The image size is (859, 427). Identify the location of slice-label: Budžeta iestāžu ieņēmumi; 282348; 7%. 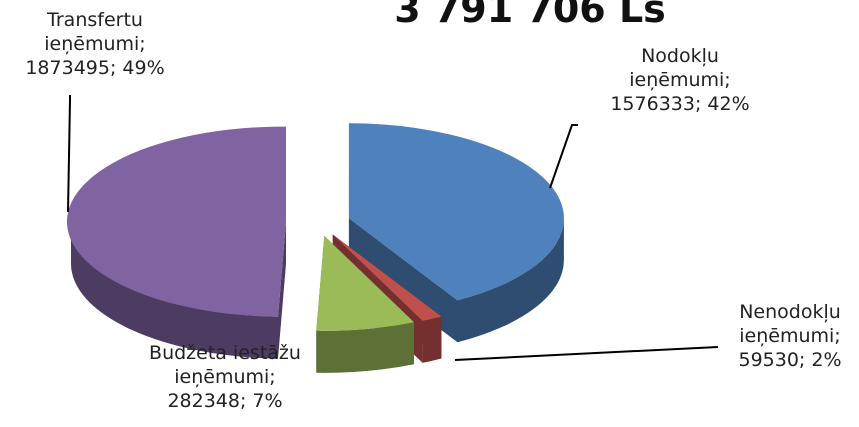
(225, 377).